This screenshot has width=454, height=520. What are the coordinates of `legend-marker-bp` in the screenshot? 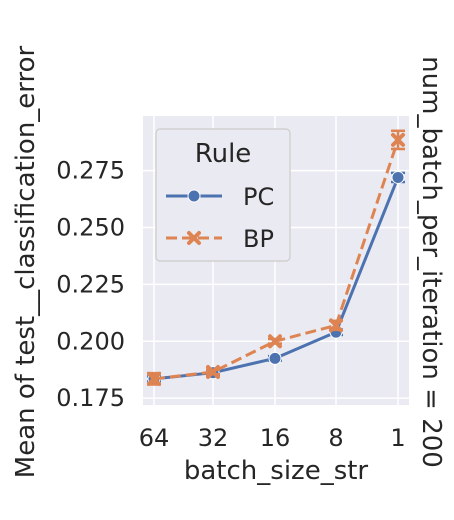 It's located at (194, 238).